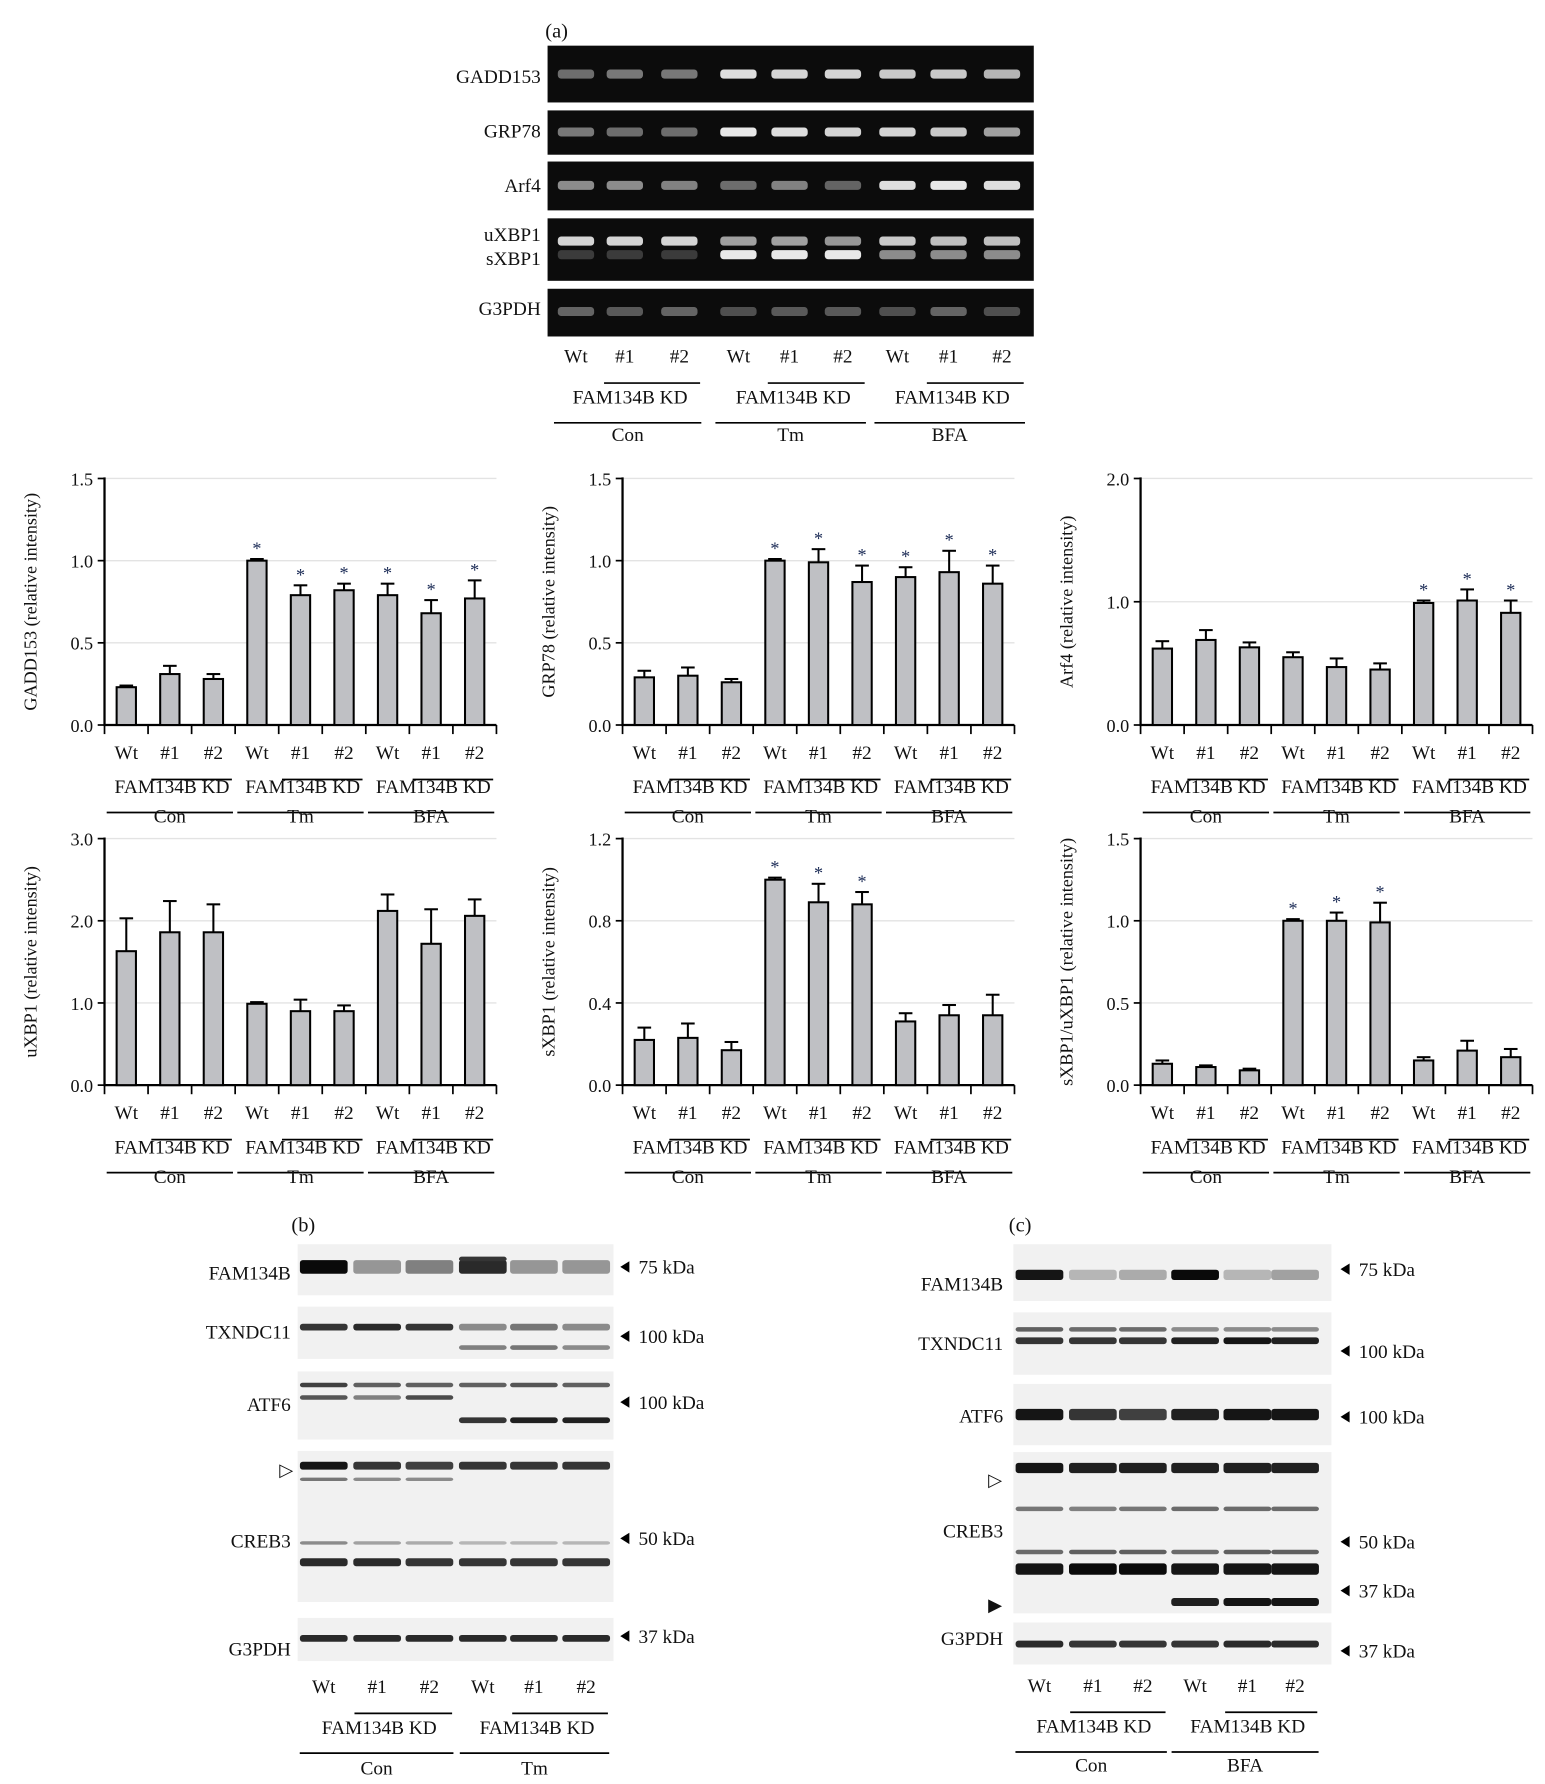 Image resolution: width=1545 pixels, height=1784 pixels. Describe the element at coordinates (81, 839) in the screenshot. I see `y-tick-label: 3.0` at that location.